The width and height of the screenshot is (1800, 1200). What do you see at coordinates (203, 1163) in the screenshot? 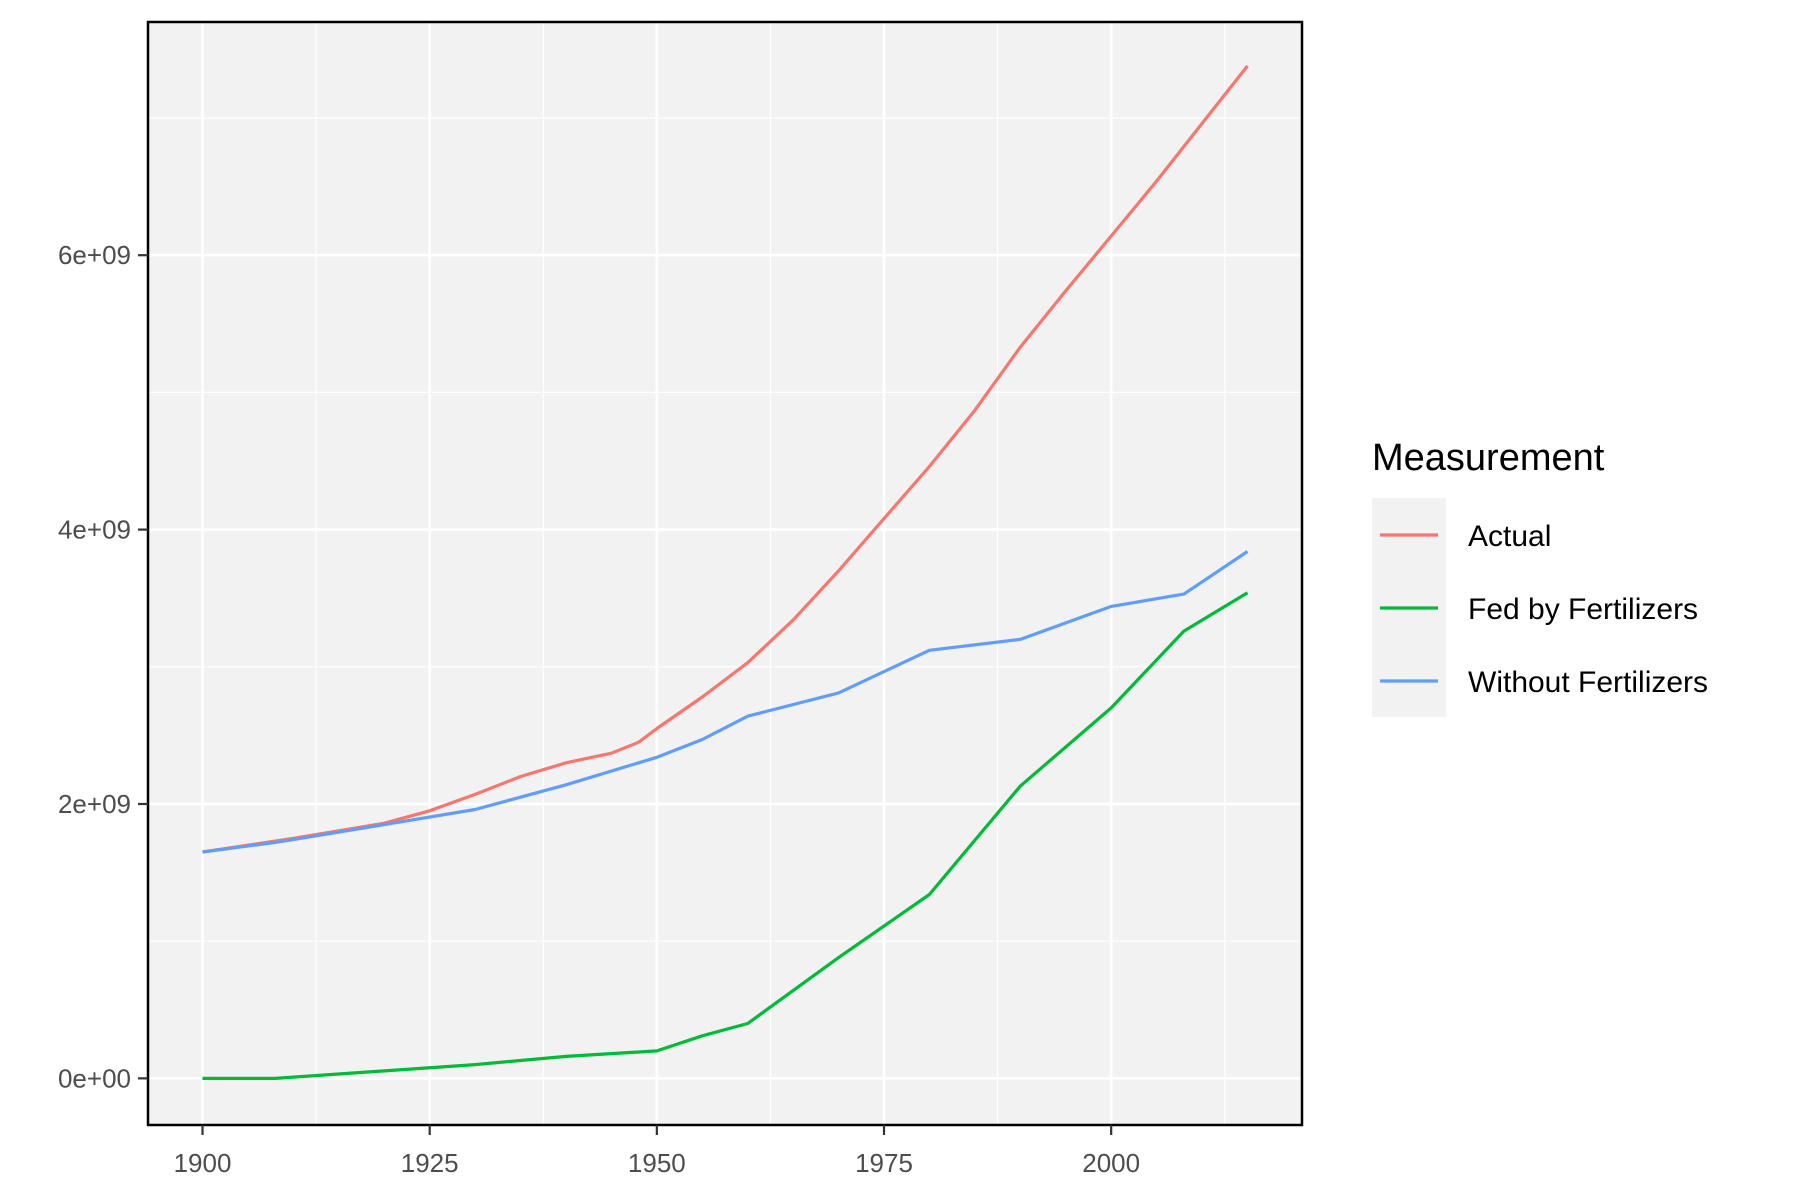
I see `x-tick-label: 1900` at bounding box center [203, 1163].